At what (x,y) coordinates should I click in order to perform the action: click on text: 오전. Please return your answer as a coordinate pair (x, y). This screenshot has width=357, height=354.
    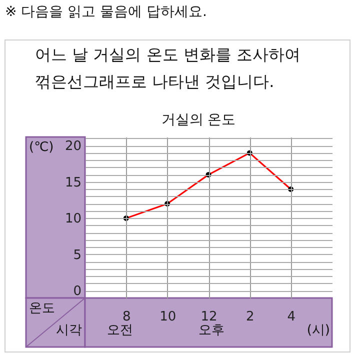
    Looking at the image, I should click on (120, 330).